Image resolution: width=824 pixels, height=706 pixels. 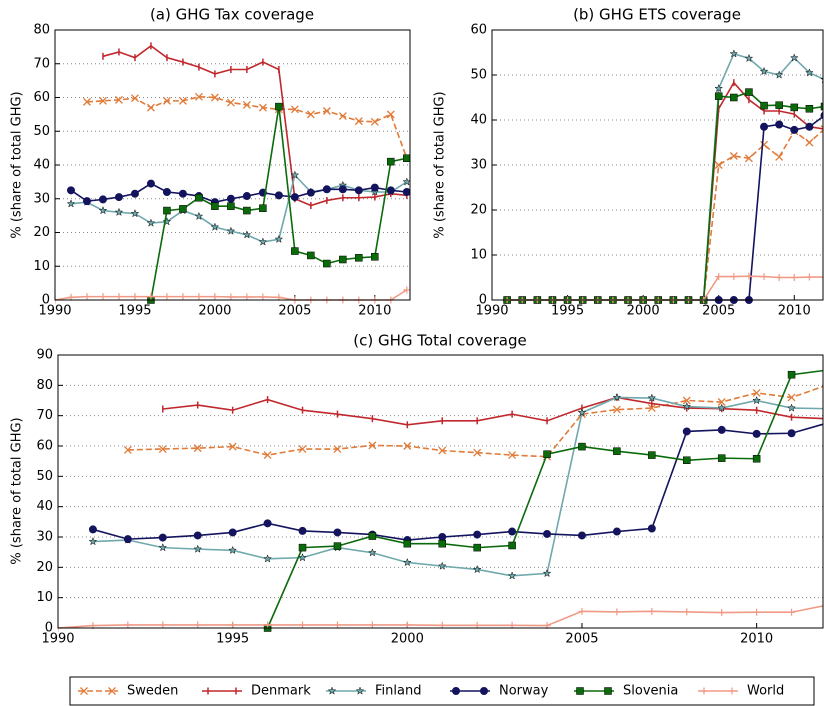 What do you see at coordinates (44, 537) in the screenshot?
I see `y-tick-label: 30` at bounding box center [44, 537].